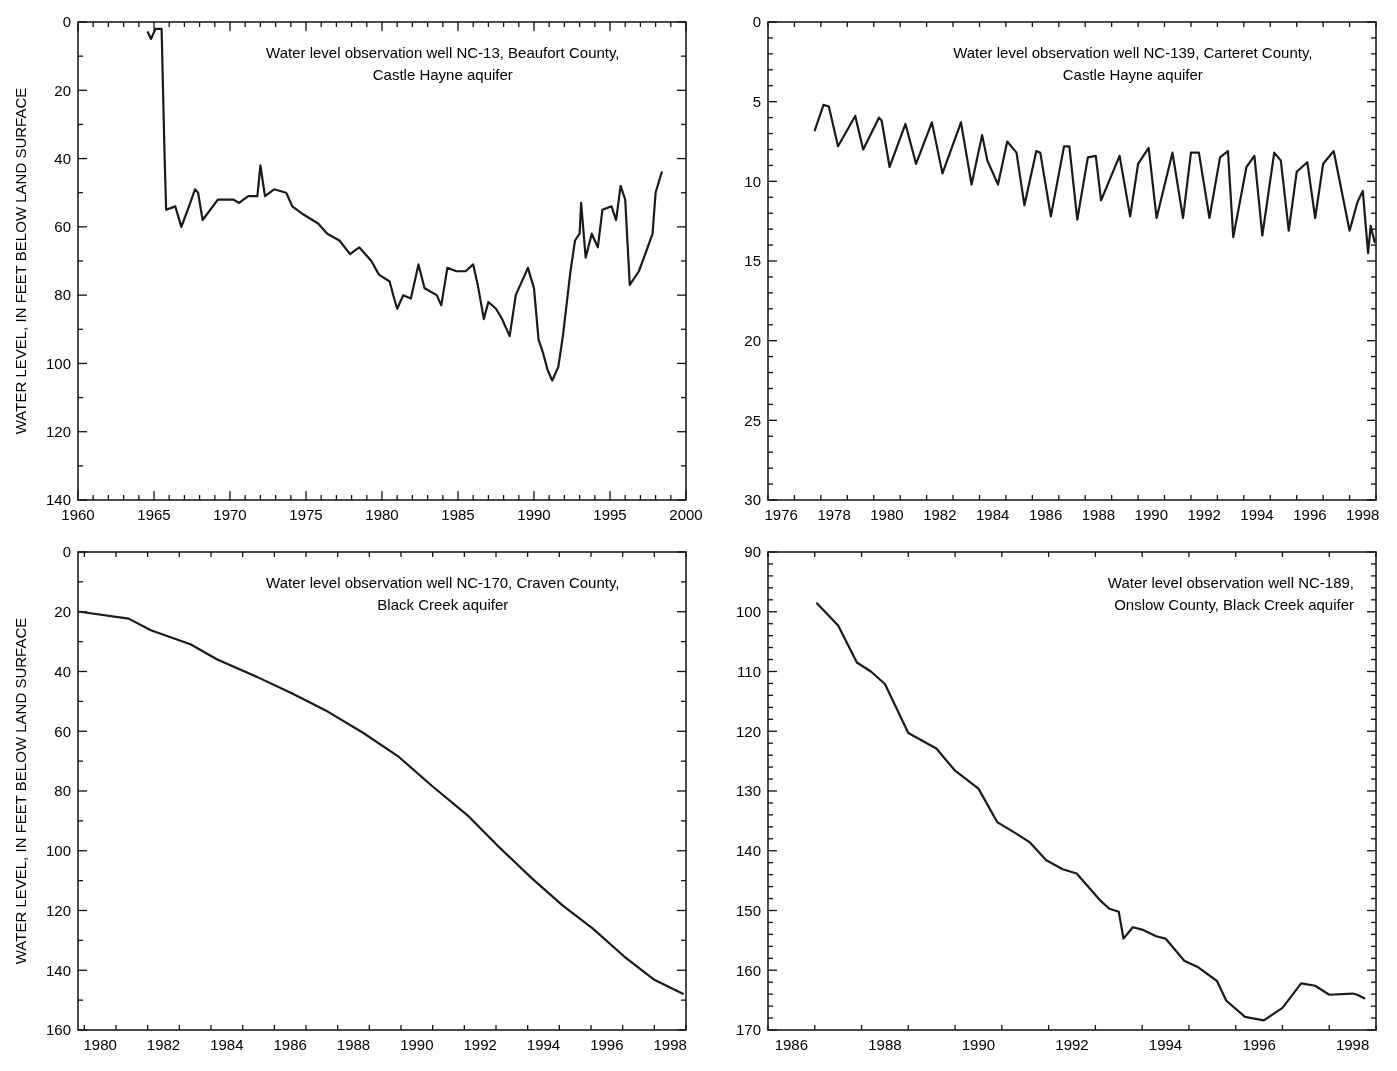 The image size is (1397, 1071). What do you see at coordinates (834, 514) in the screenshot?
I see `x-tick-label: 1978` at bounding box center [834, 514].